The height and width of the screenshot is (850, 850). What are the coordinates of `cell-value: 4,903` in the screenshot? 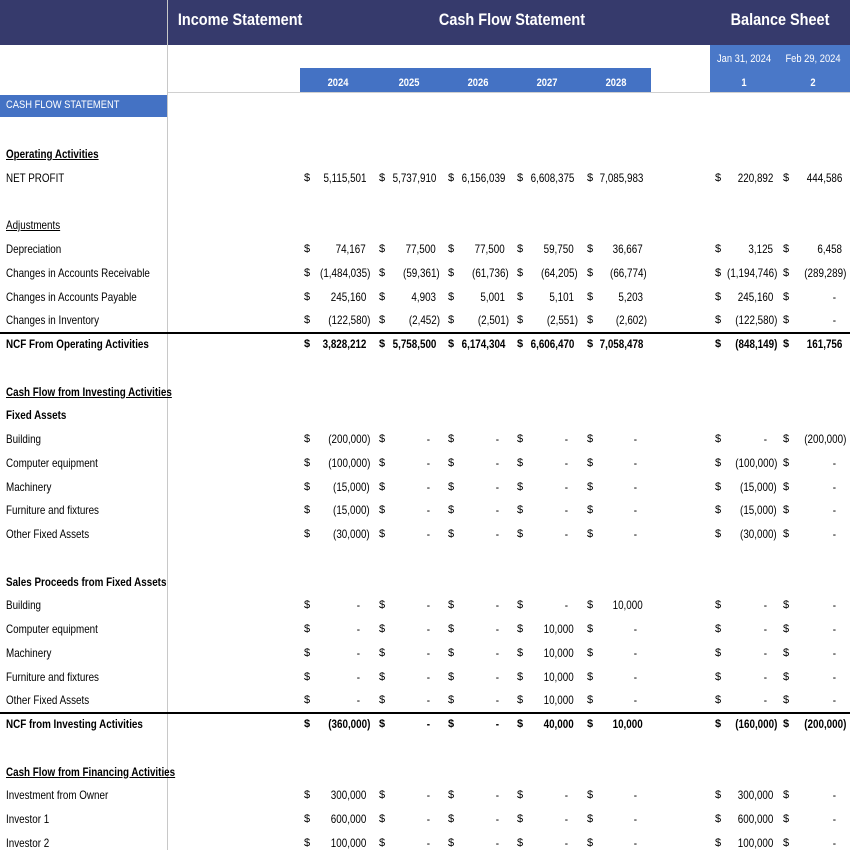 It's located at (423, 296).